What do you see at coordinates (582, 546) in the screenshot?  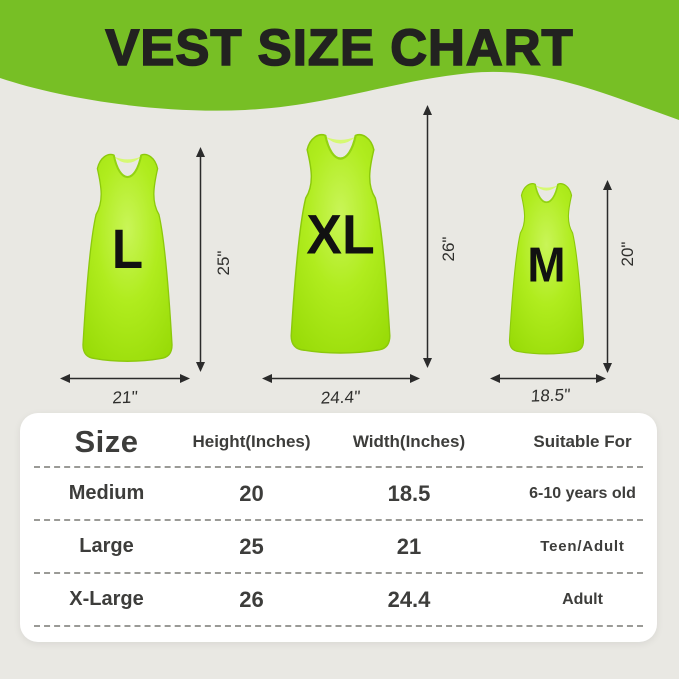 I see `cell-suitable: Teen/Adult` at bounding box center [582, 546].